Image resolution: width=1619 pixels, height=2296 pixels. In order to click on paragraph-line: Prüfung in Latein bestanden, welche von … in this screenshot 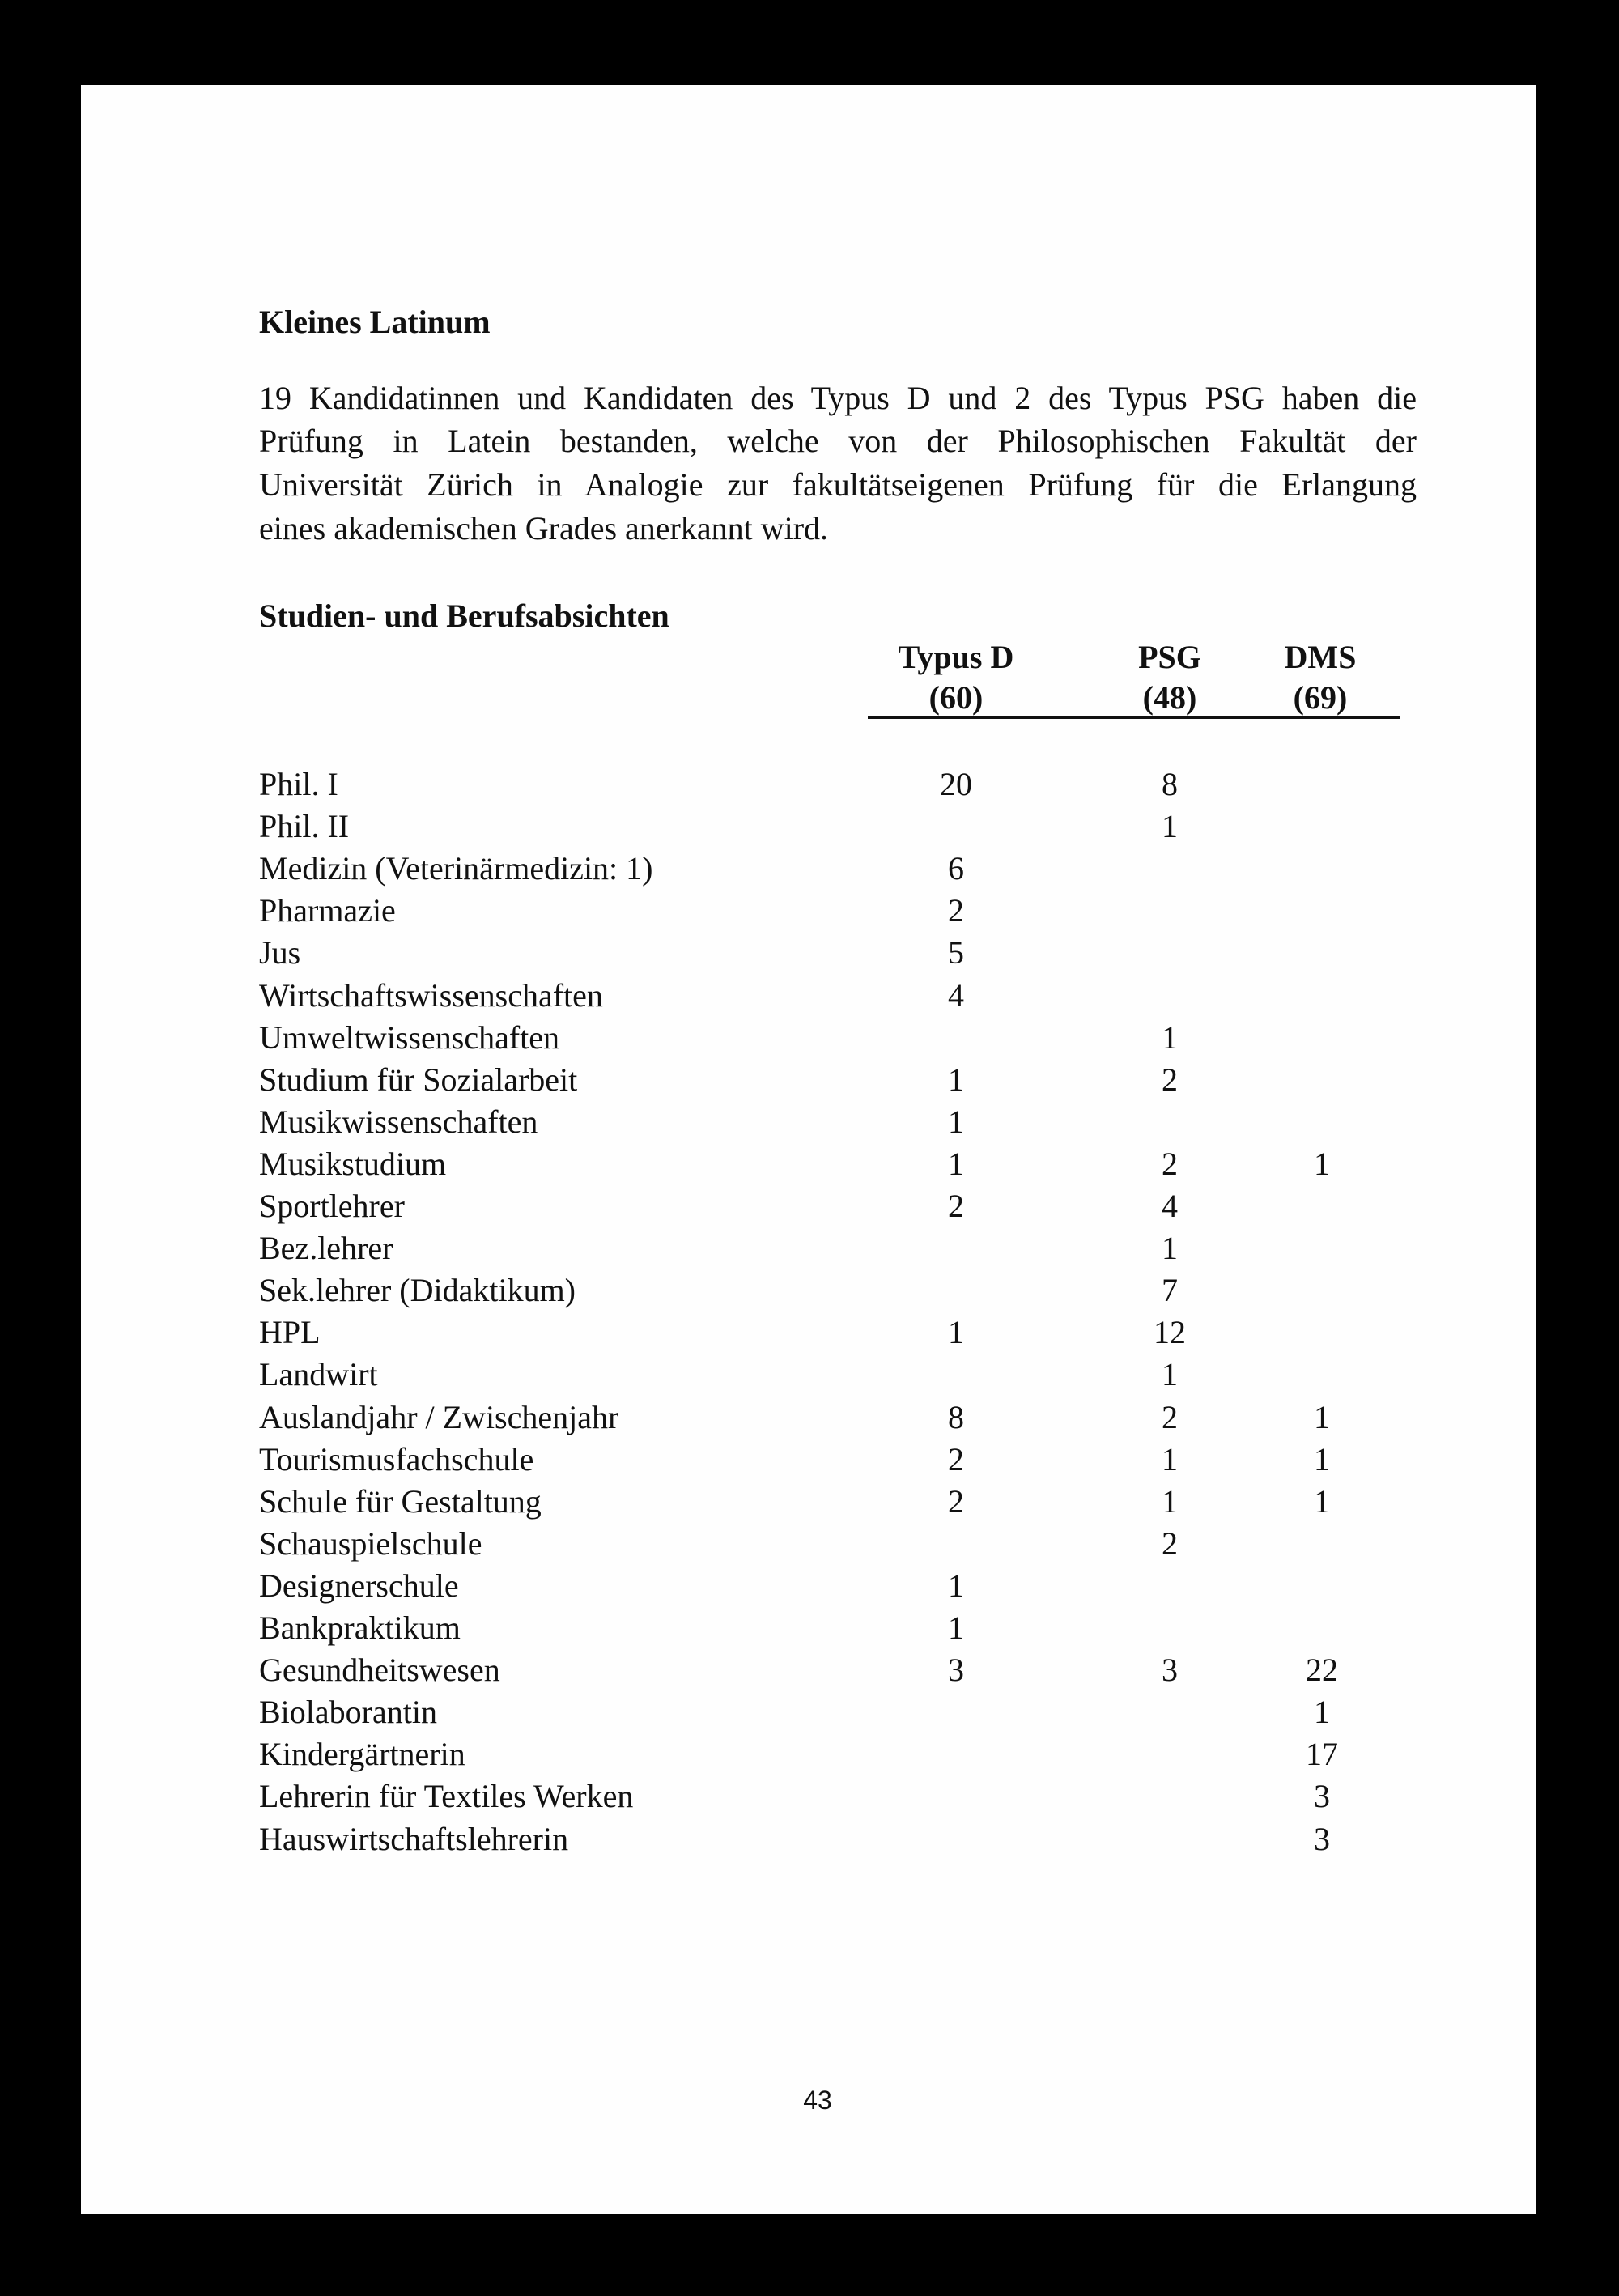, I will do `click(838, 441)`.